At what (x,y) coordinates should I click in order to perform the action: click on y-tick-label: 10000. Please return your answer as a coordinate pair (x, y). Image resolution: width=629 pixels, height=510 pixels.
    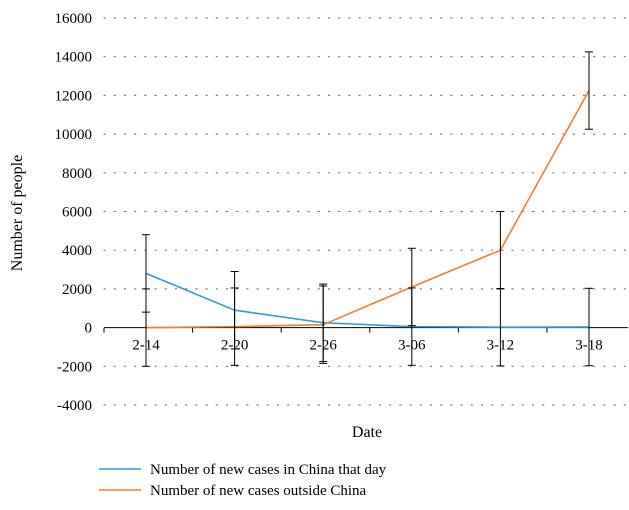
    Looking at the image, I should click on (74, 135).